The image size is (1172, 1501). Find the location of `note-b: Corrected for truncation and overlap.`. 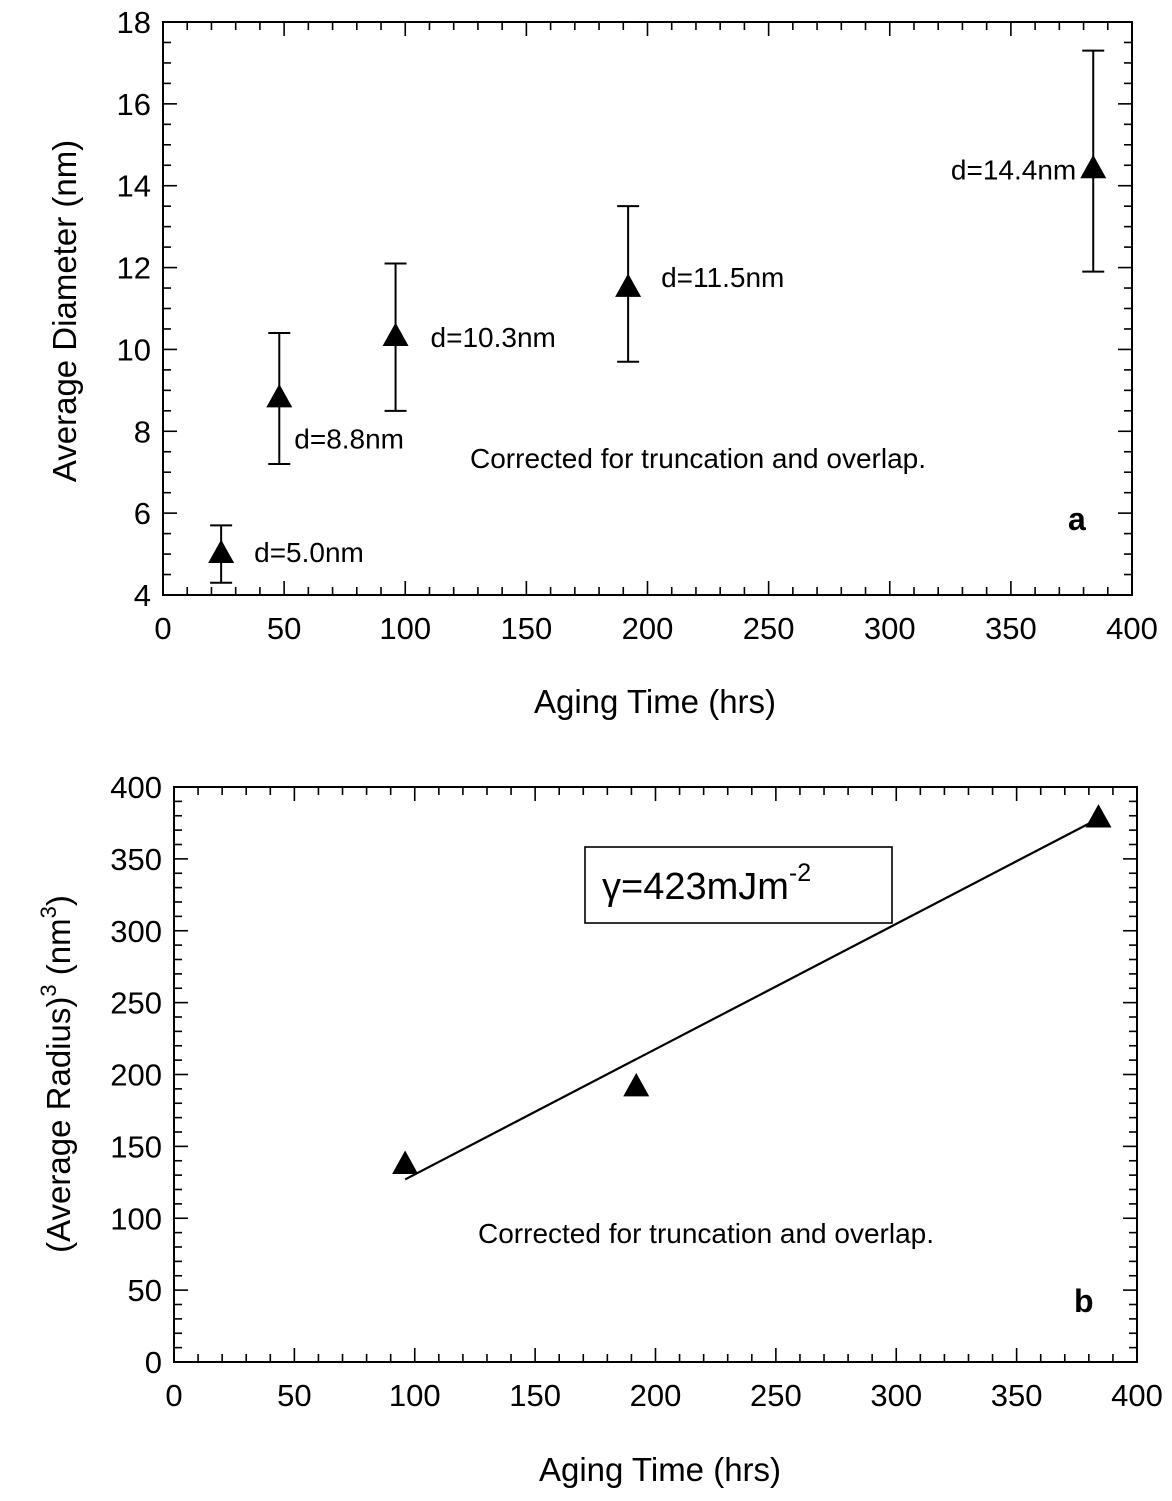

note-b: Corrected for truncation and overlap. is located at coordinates (706, 1233).